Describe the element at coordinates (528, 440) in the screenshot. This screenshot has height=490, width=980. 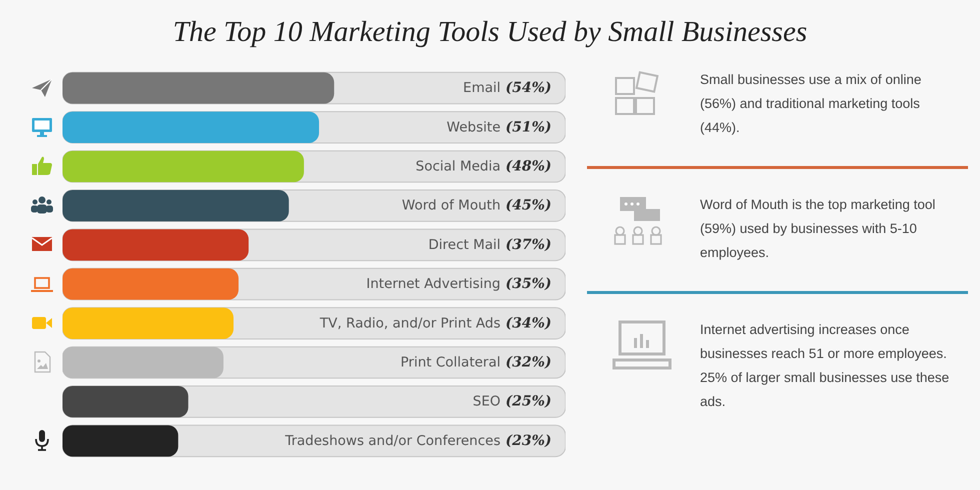
I see `data-label: (23%)` at that location.